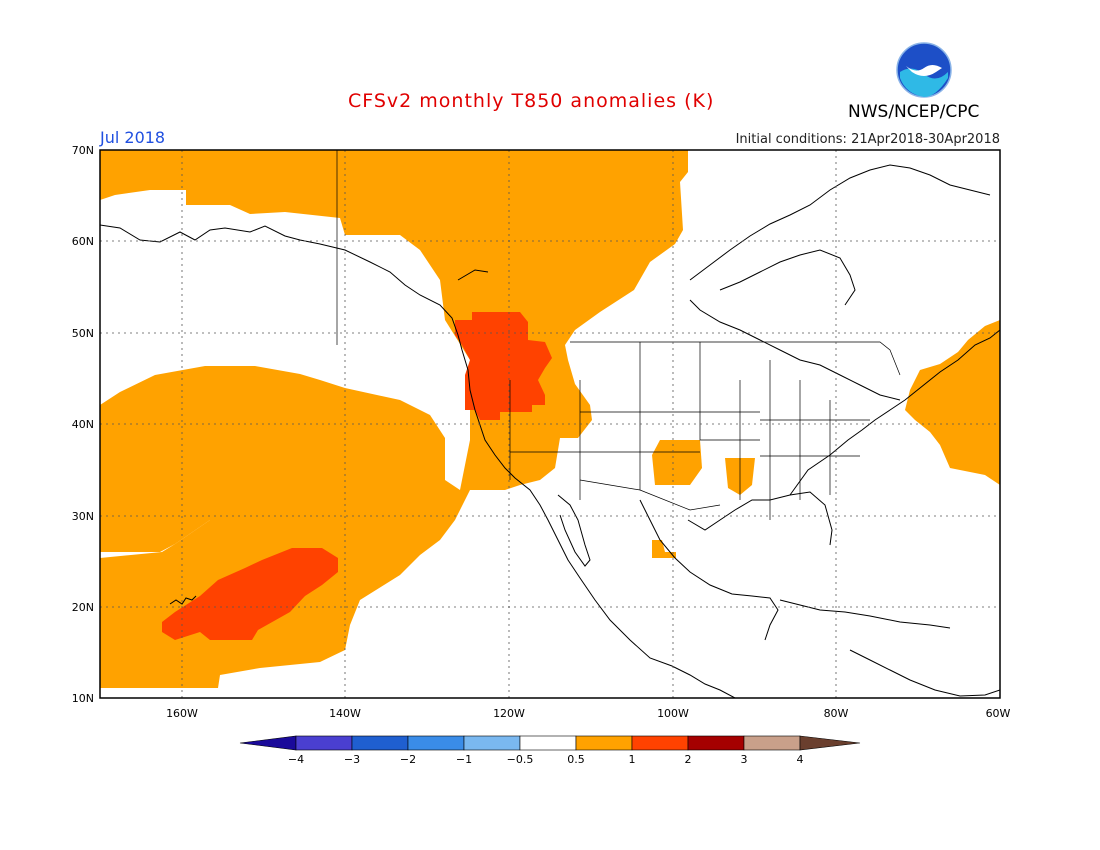  What do you see at coordinates (83, 150) in the screenshot?
I see `lat-label: 70N` at bounding box center [83, 150].